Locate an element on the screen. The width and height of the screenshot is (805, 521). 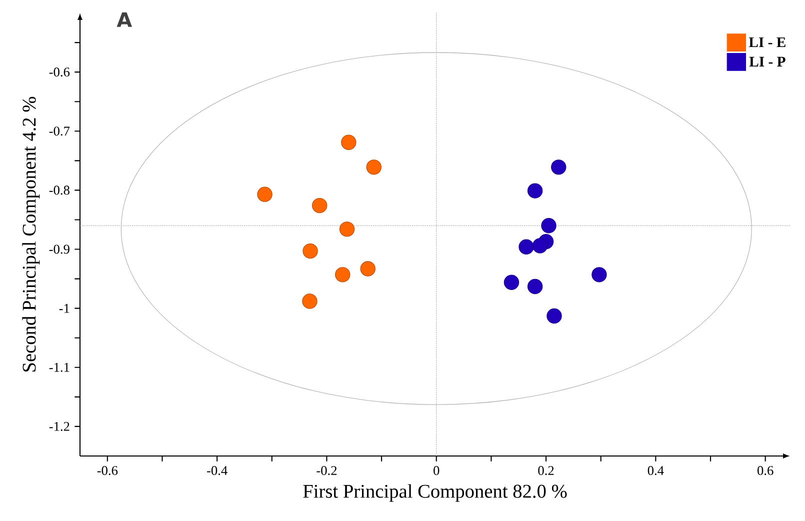
y-tick-label: -0.8 is located at coordinates (59, 190).